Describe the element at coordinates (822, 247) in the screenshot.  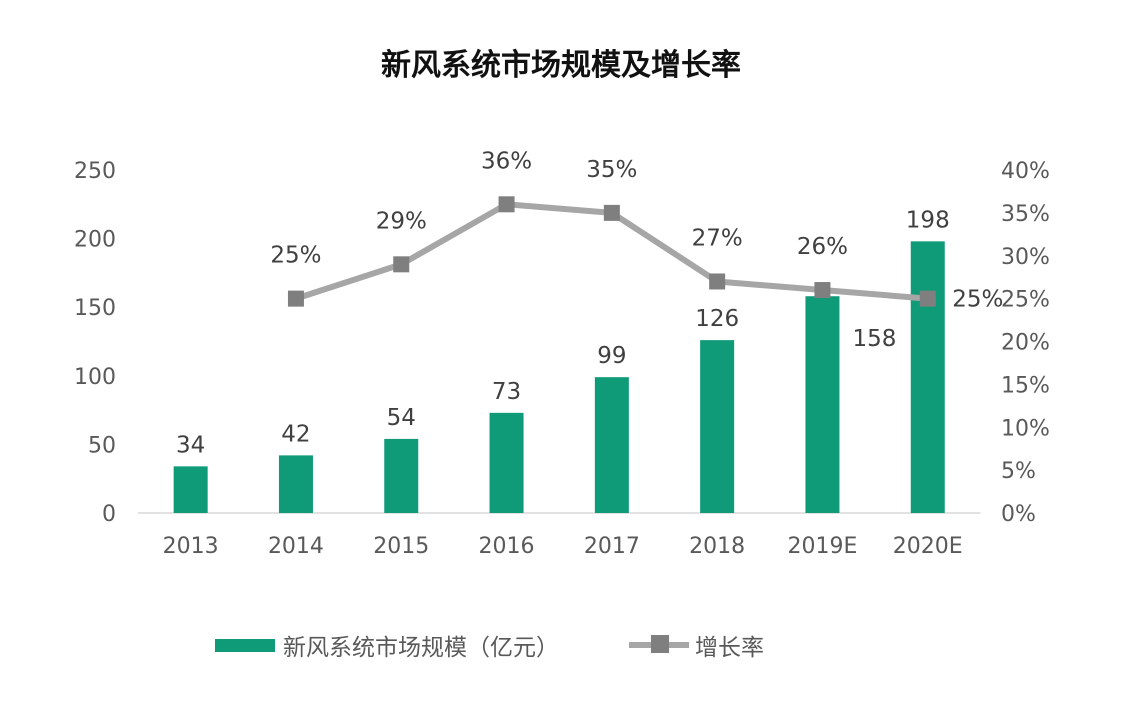
I see `line-data-label: 26%` at that location.